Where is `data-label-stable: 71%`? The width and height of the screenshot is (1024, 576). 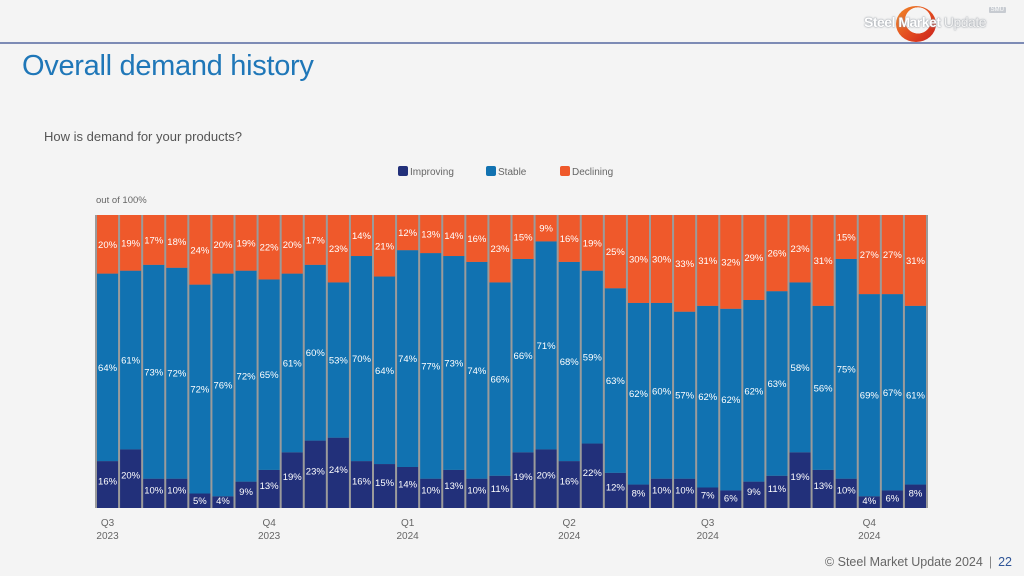 data-label-stable: 71% is located at coordinates (547, 346).